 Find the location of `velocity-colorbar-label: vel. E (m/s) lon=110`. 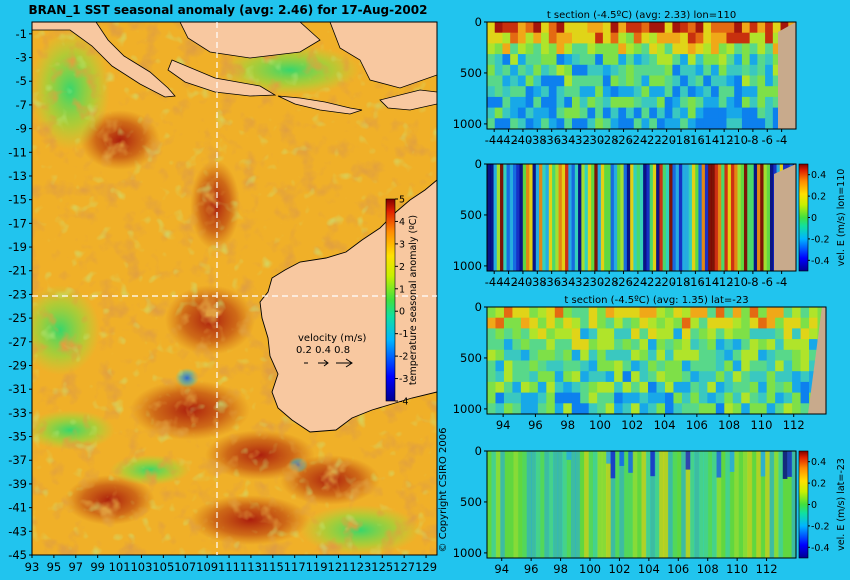

velocity-colorbar-label: vel. E (m/s) lon=110 is located at coordinates (841, 218).